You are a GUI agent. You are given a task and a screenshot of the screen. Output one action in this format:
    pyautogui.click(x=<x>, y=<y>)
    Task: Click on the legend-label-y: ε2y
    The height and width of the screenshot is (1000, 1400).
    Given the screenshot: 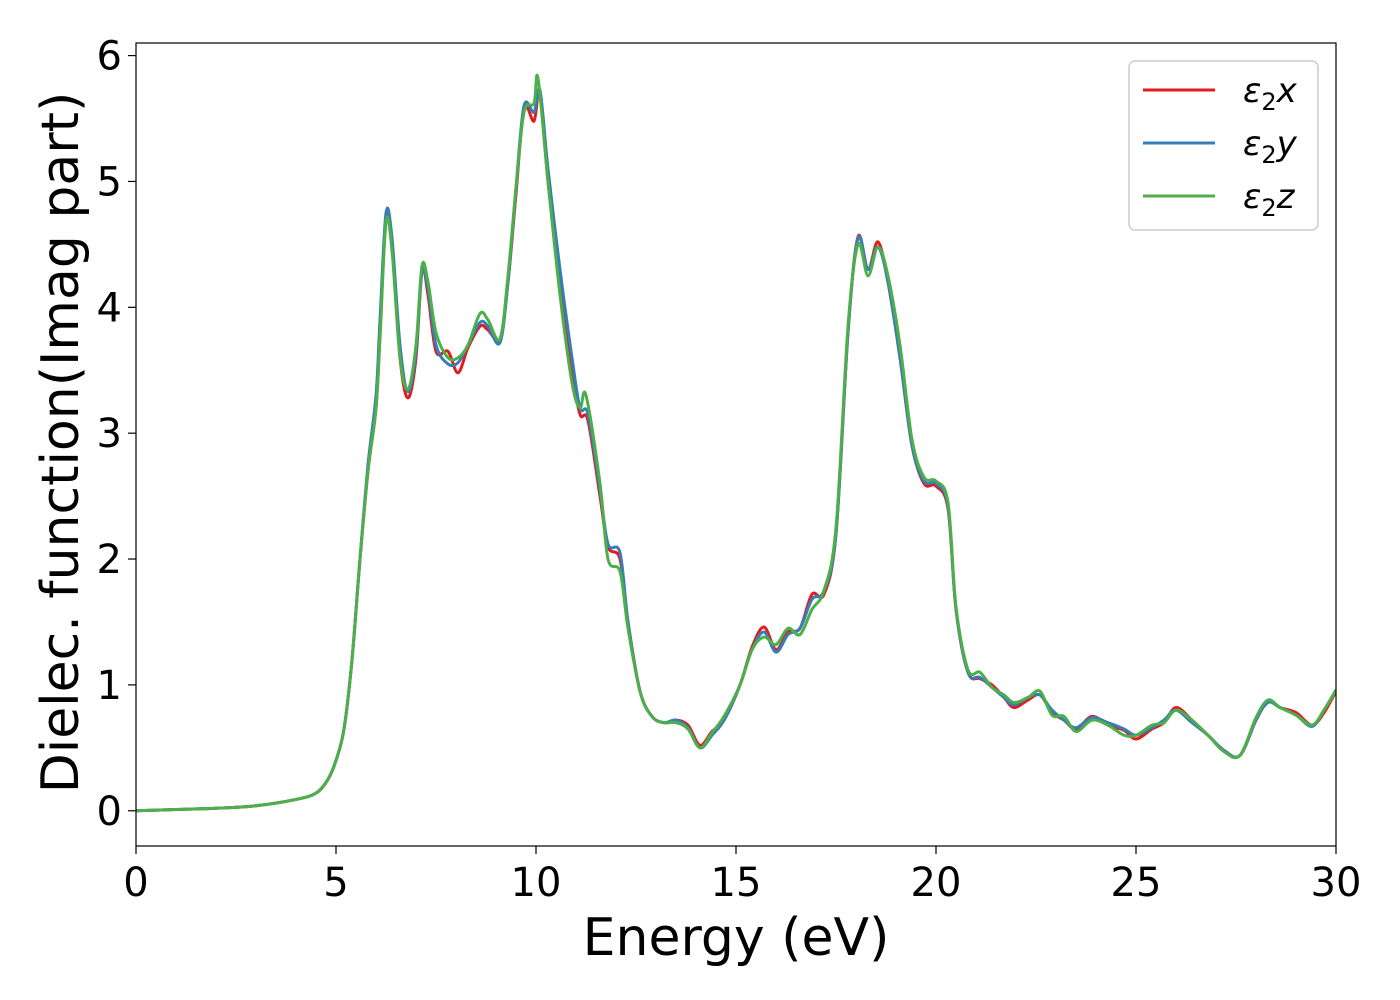 What is the action you would take?
    pyautogui.click(x=1270, y=146)
    